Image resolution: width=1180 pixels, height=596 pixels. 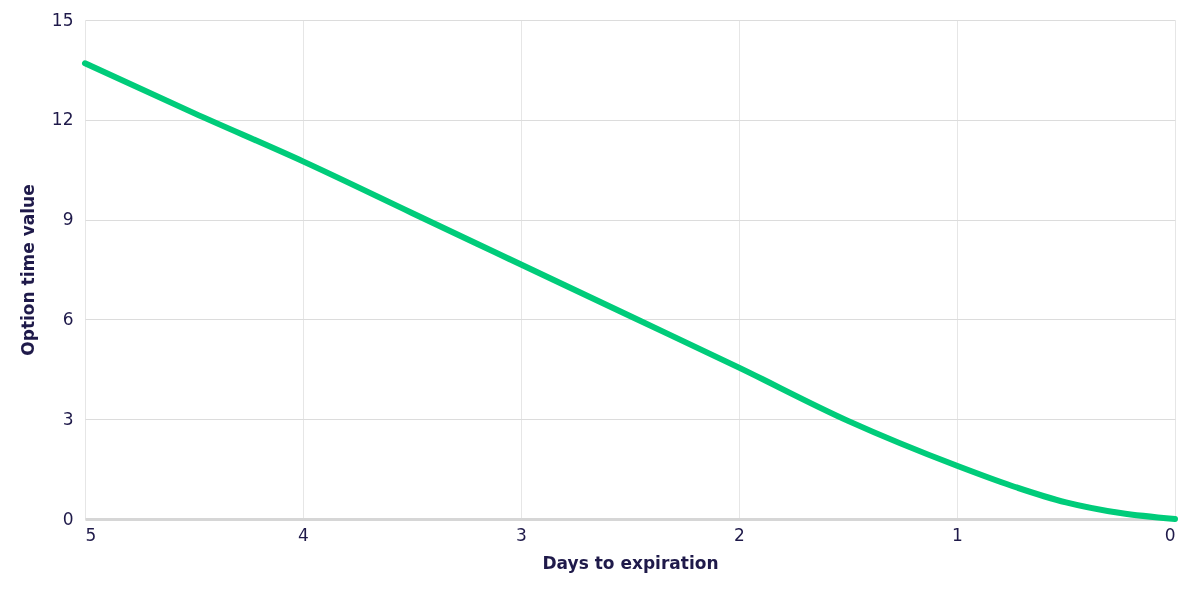 What do you see at coordinates (68, 219) in the screenshot?
I see `y-tick-label: 9` at bounding box center [68, 219].